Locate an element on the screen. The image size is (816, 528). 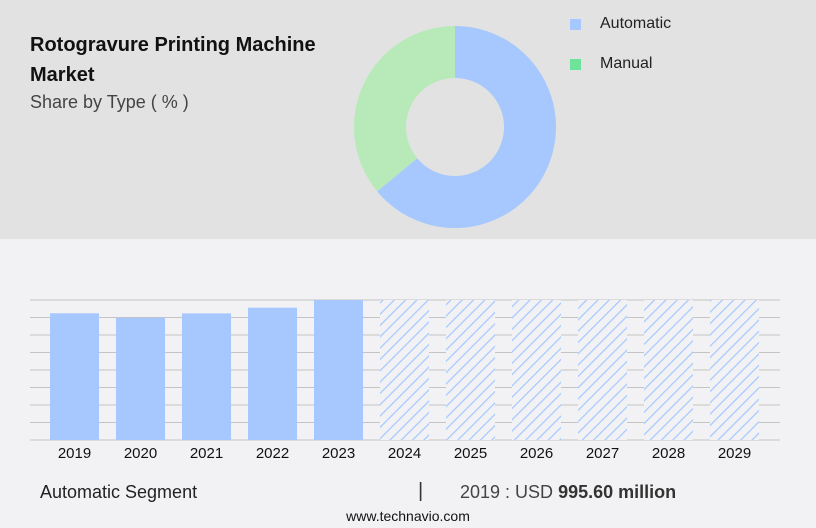
x-tick-label: 2020 is located at coordinates (140, 453).